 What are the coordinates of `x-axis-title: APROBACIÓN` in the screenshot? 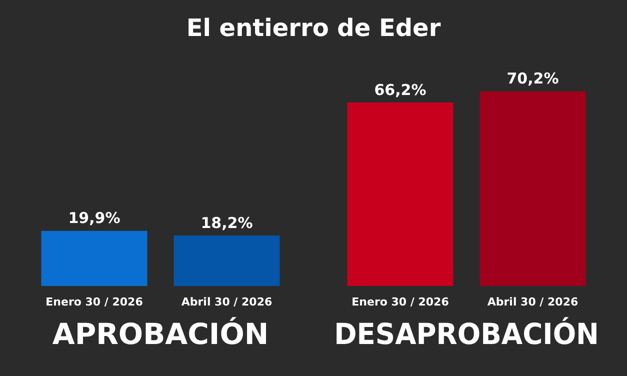 It's located at (160, 334).